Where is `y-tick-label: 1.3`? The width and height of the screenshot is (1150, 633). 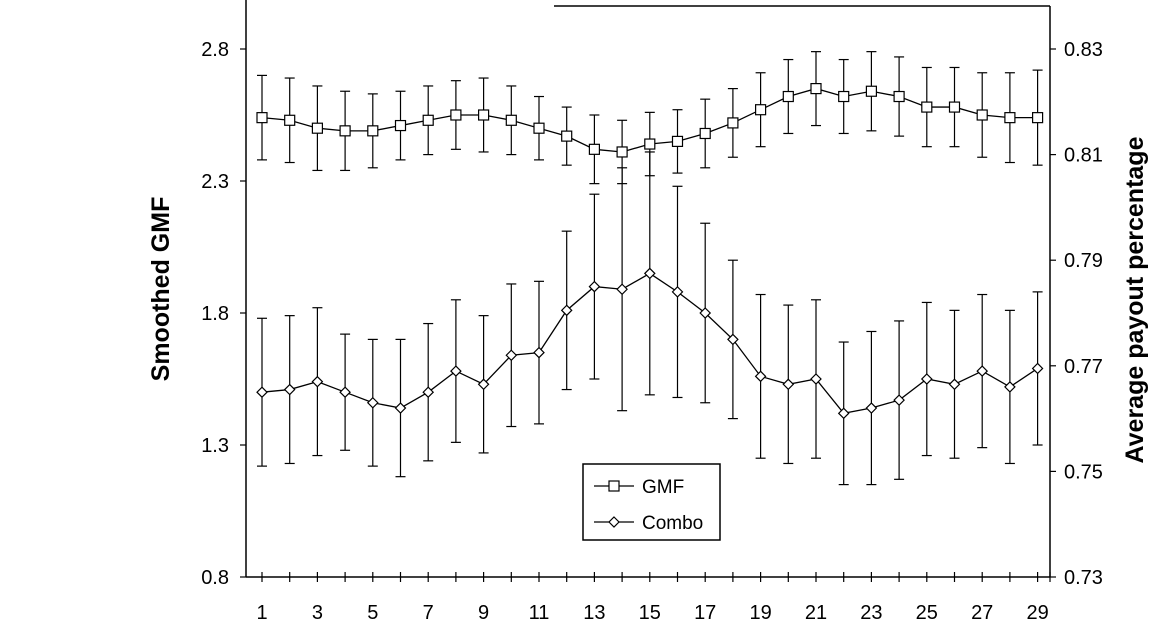 y-tick-label: 1.3 is located at coordinates (215, 446).